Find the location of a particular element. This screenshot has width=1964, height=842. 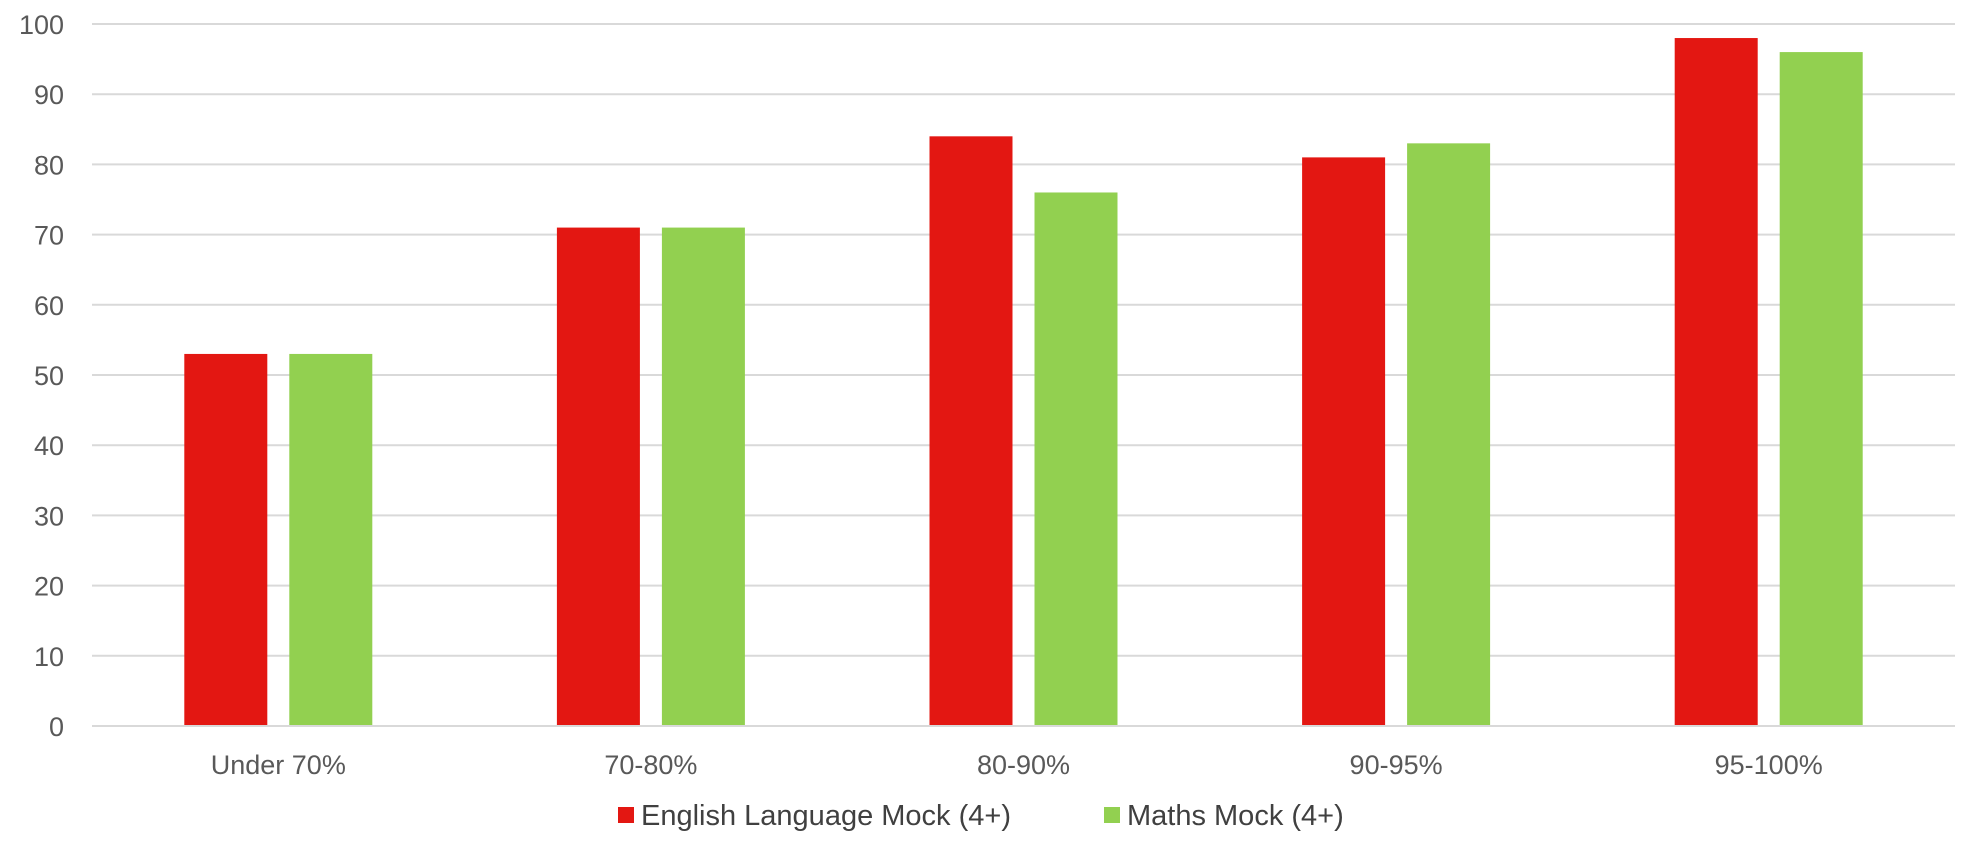

y-tick-label: 50 is located at coordinates (49, 376).